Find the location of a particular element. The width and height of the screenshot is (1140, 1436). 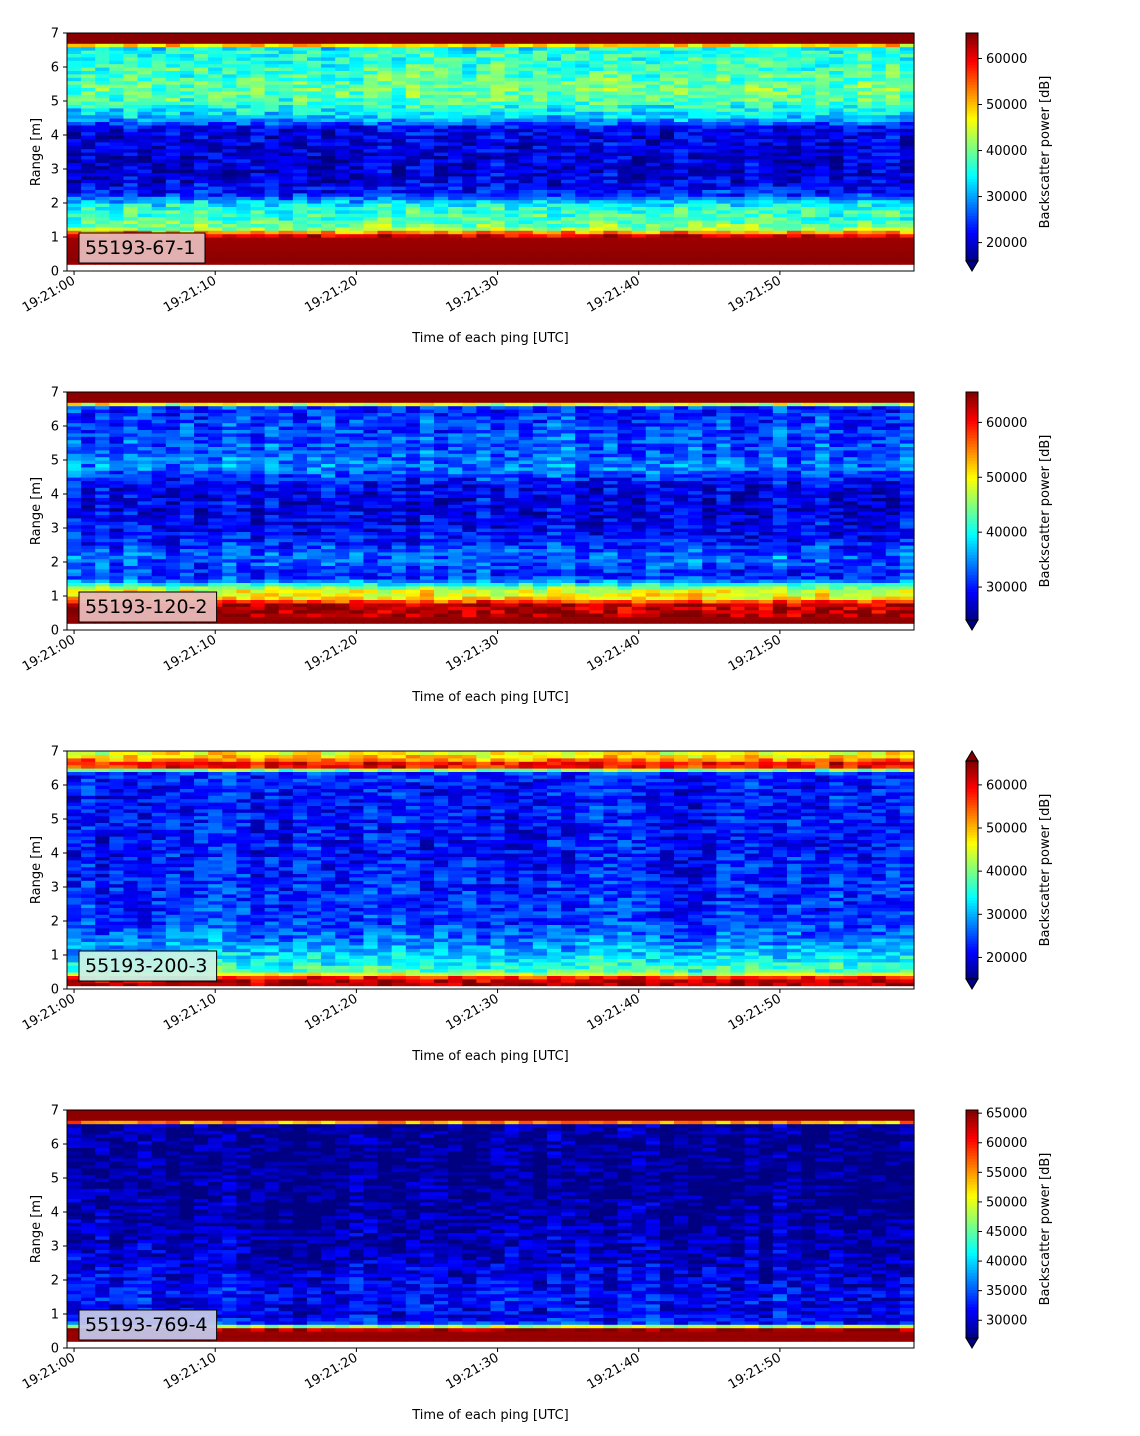

panel-label: 55193-67-1 is located at coordinates (142, 248).